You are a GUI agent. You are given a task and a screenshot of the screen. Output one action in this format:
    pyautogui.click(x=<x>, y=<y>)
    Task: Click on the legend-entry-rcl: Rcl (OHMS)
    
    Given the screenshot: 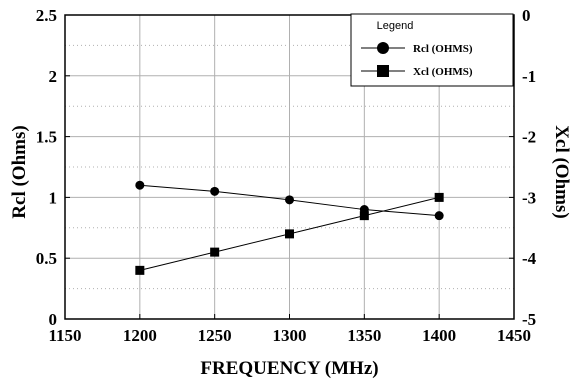 What is the action you would take?
    pyautogui.click(x=443, y=49)
    